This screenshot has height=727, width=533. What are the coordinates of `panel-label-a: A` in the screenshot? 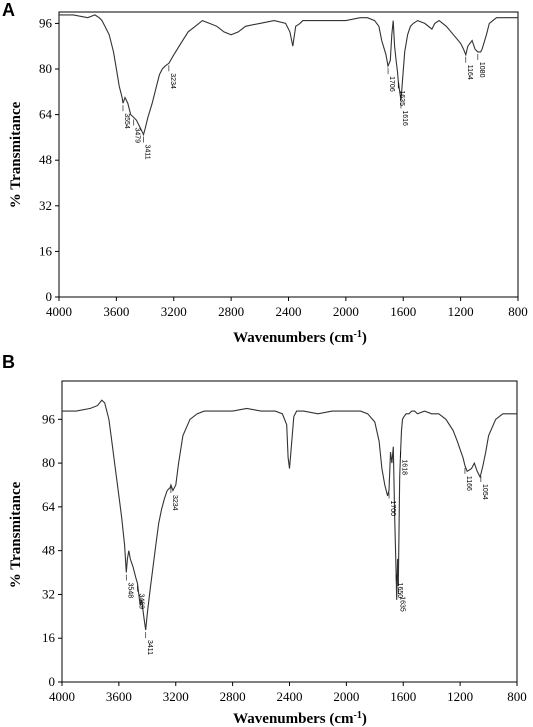 It's located at (8, 10).